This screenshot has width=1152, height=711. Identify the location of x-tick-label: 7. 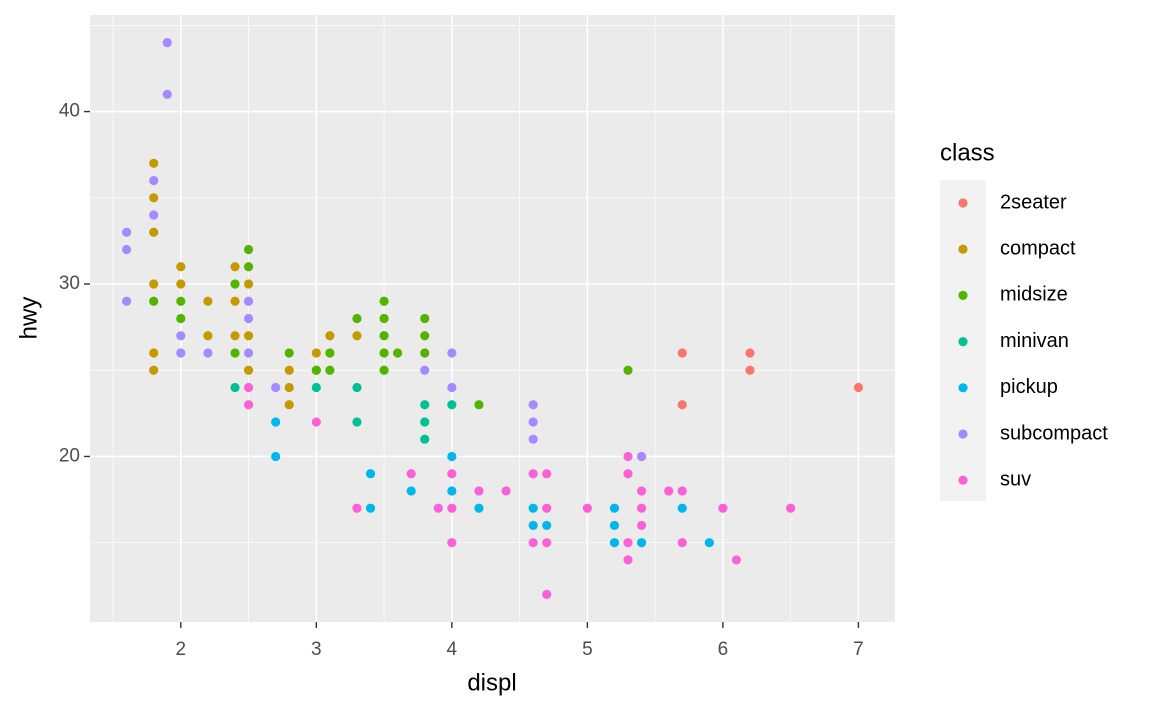
(858, 649).